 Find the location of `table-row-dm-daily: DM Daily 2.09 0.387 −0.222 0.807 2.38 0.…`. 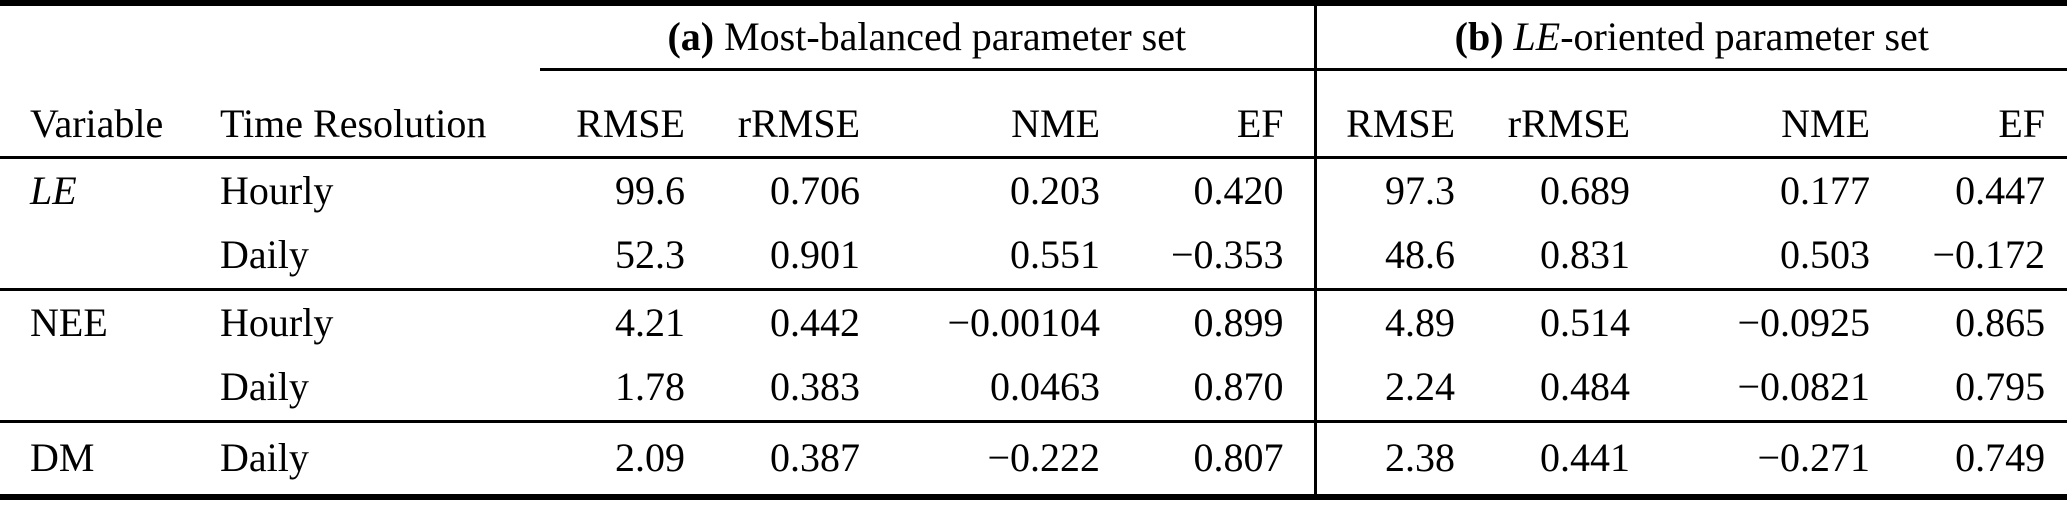

table-row-dm-daily: DM Daily 2.09 0.387 −0.222 0.807 2.38 0.… is located at coordinates (1033, 459).